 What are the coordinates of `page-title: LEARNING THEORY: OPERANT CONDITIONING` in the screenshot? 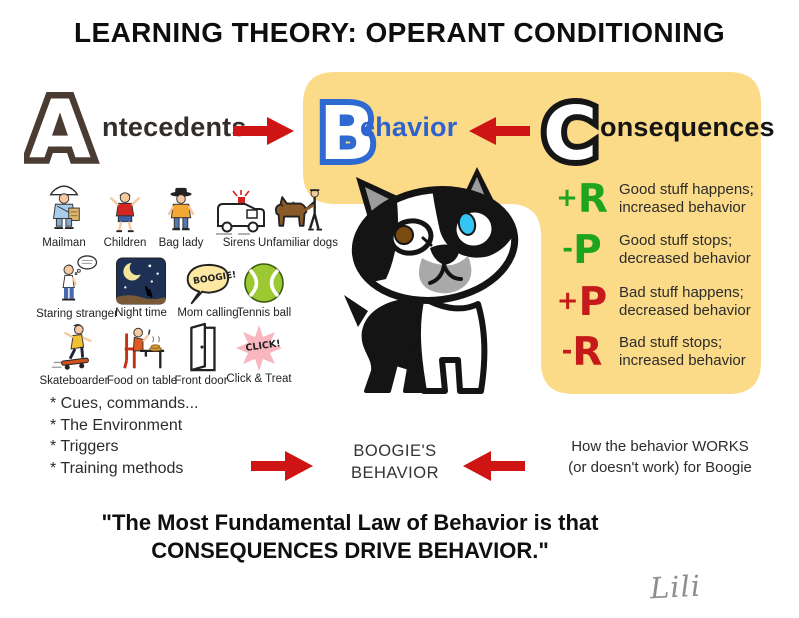 It's located at (399, 32).